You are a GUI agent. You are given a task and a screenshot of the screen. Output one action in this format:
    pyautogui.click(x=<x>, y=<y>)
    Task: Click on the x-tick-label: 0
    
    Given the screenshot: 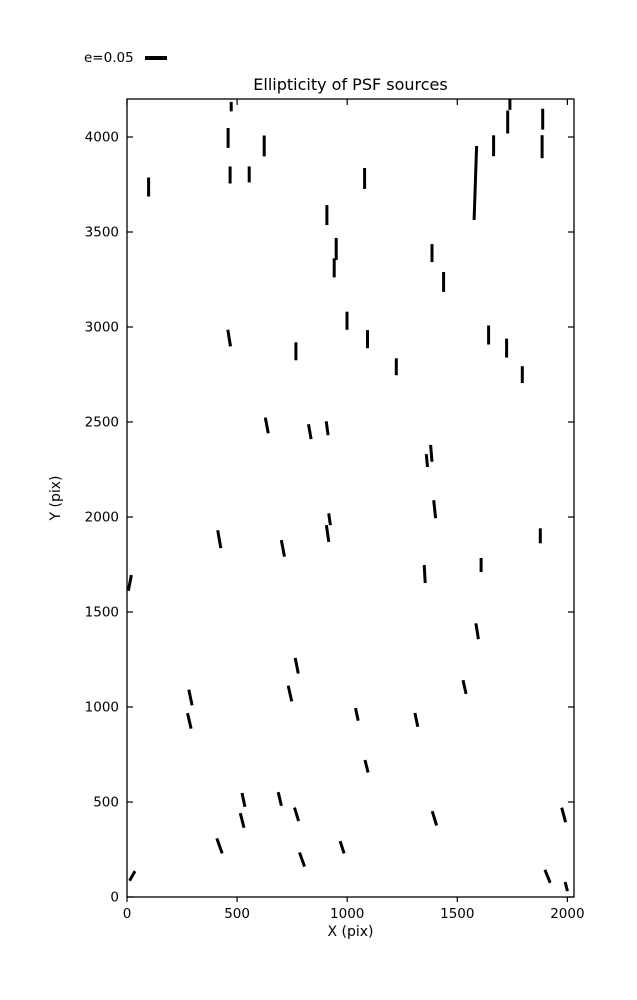 What is the action you would take?
    pyautogui.click(x=127, y=914)
    